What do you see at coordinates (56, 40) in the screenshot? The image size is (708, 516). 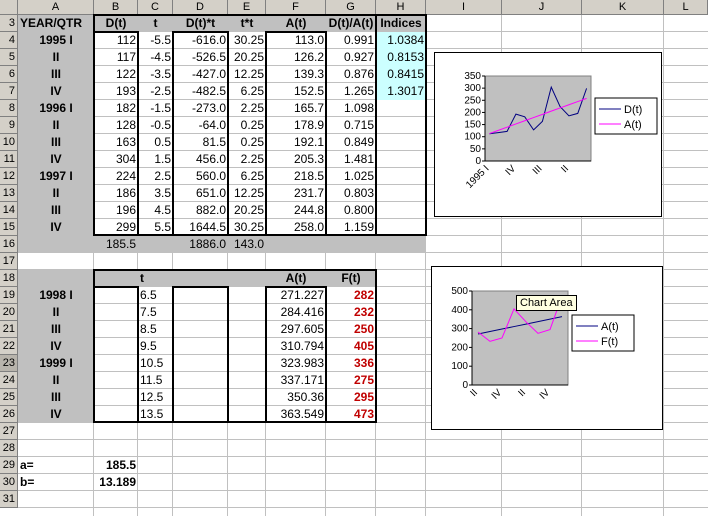 I see `period-label: 1995 I` at bounding box center [56, 40].